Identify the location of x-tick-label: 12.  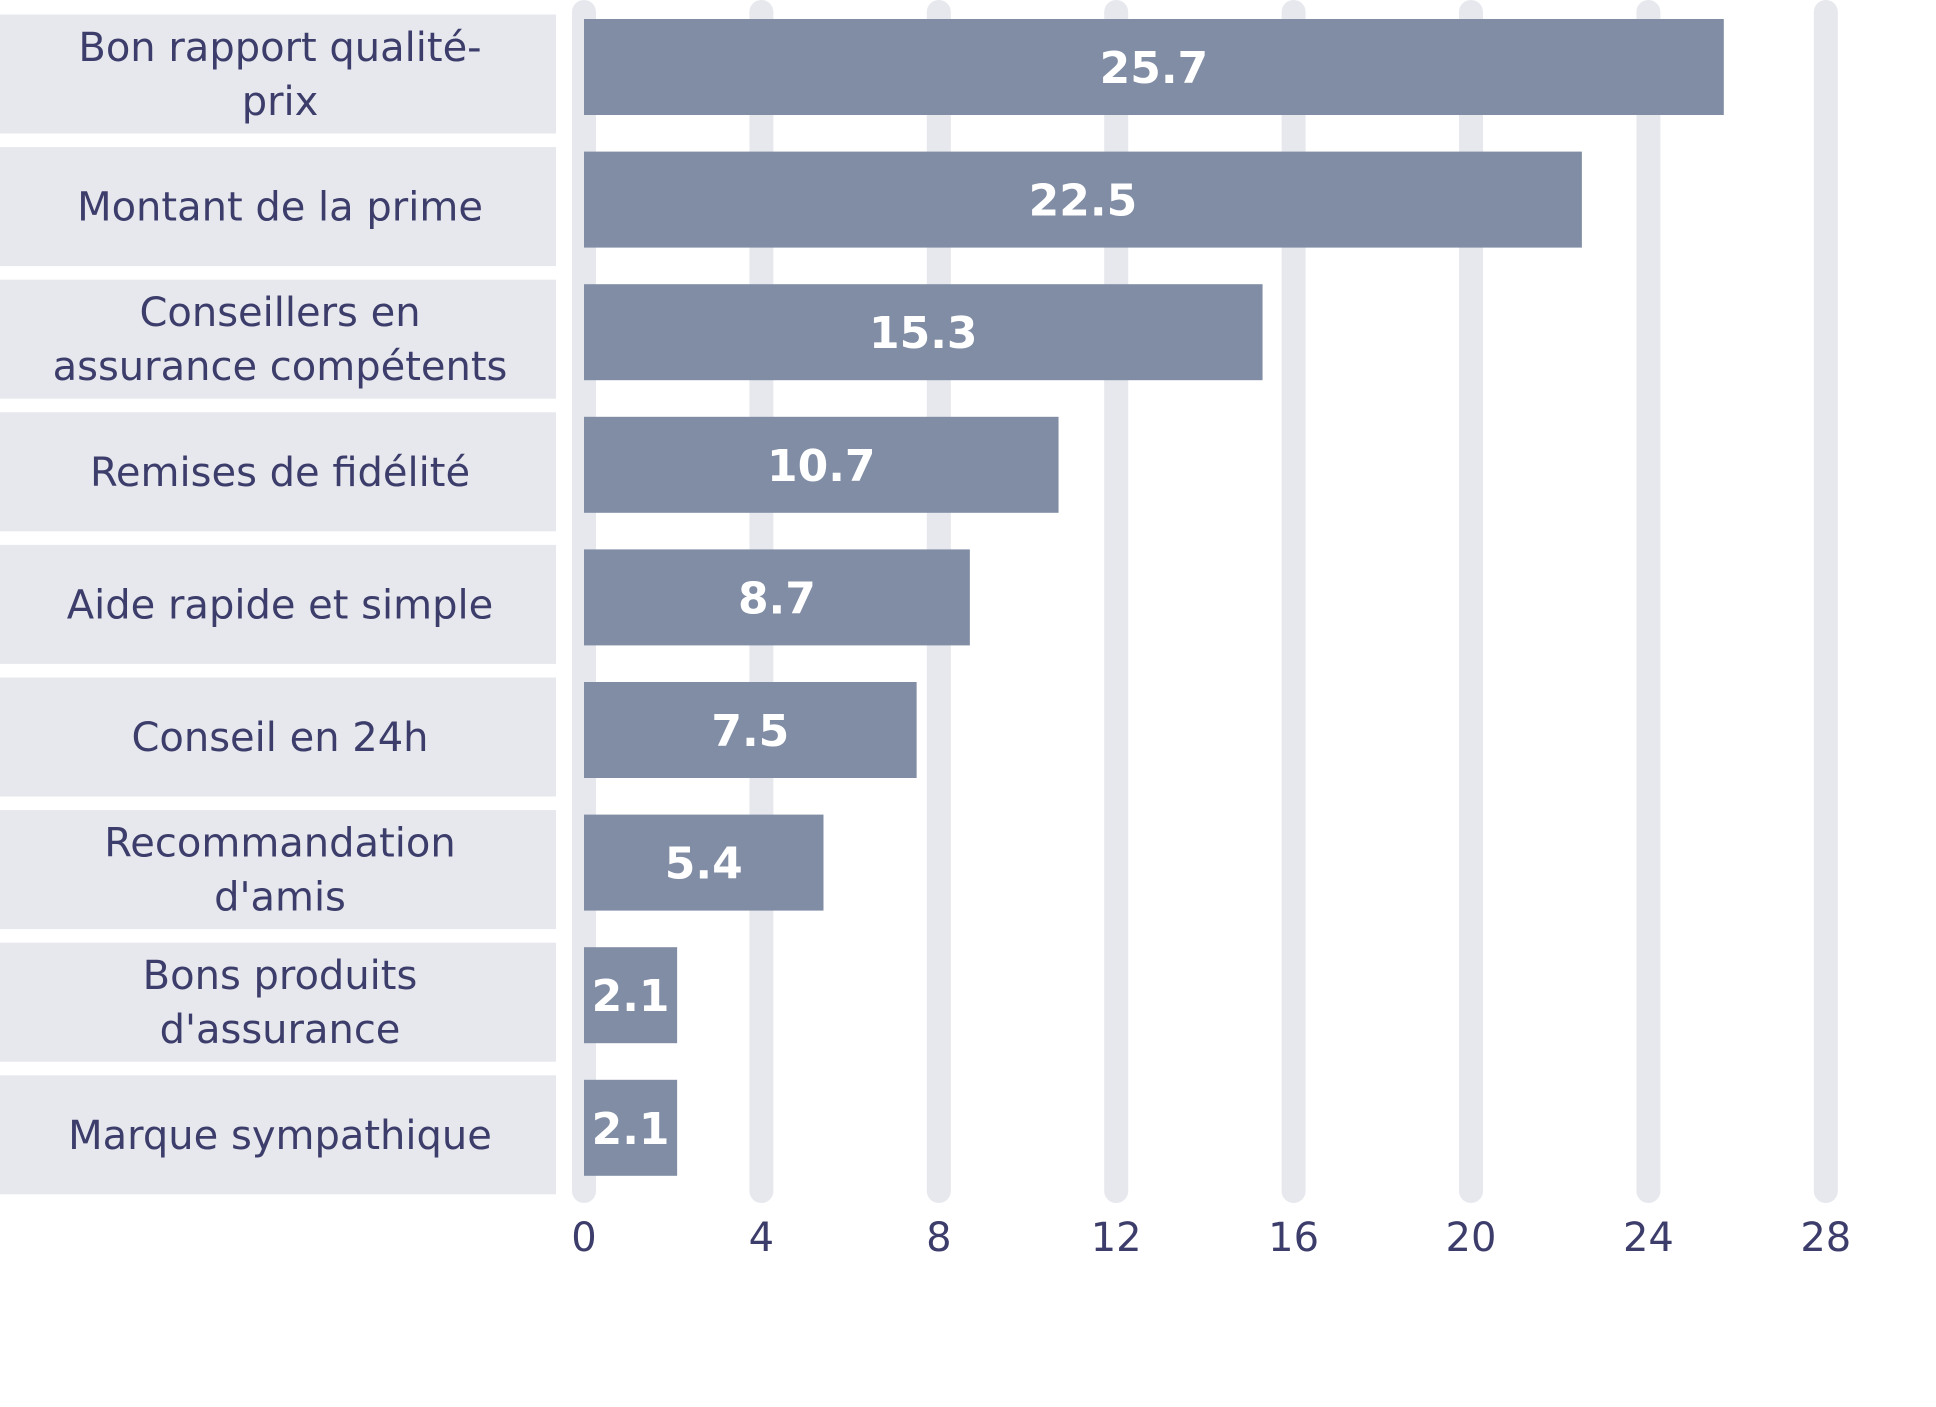
(1116, 1238).